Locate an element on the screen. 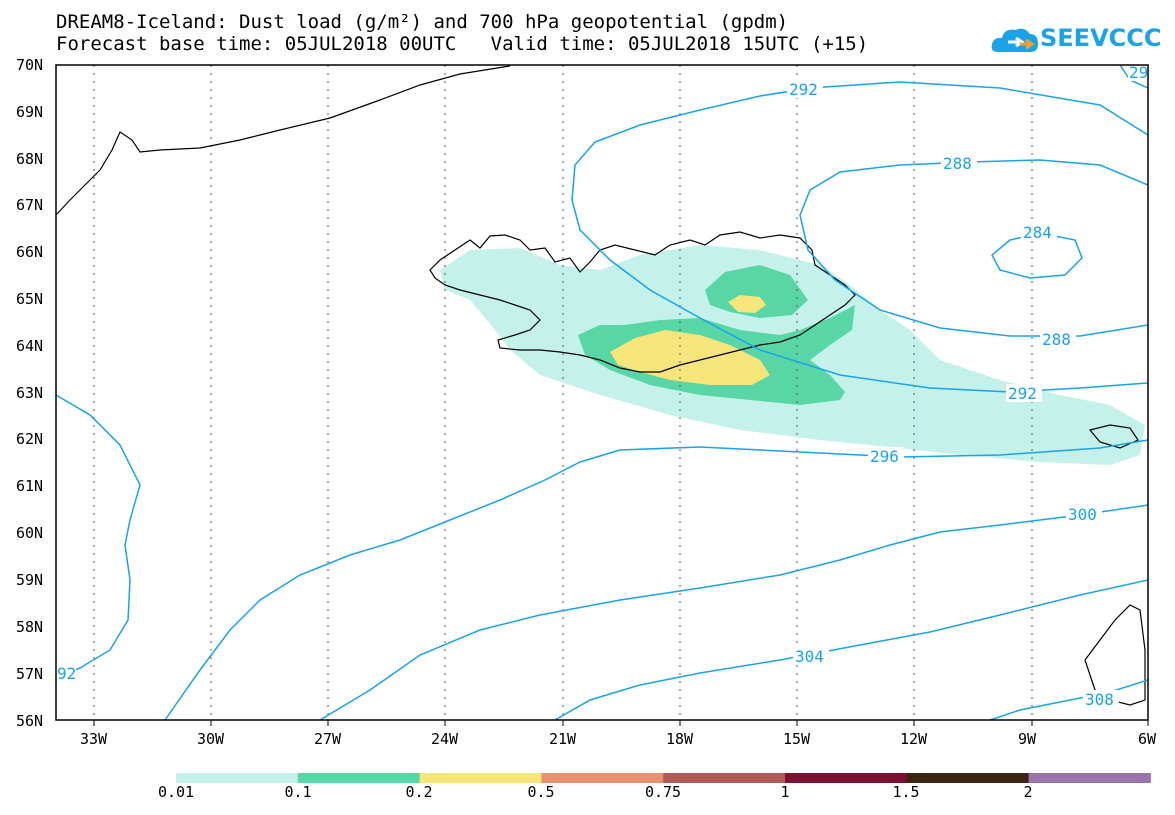  lon-label: 12W is located at coordinates (914, 739).